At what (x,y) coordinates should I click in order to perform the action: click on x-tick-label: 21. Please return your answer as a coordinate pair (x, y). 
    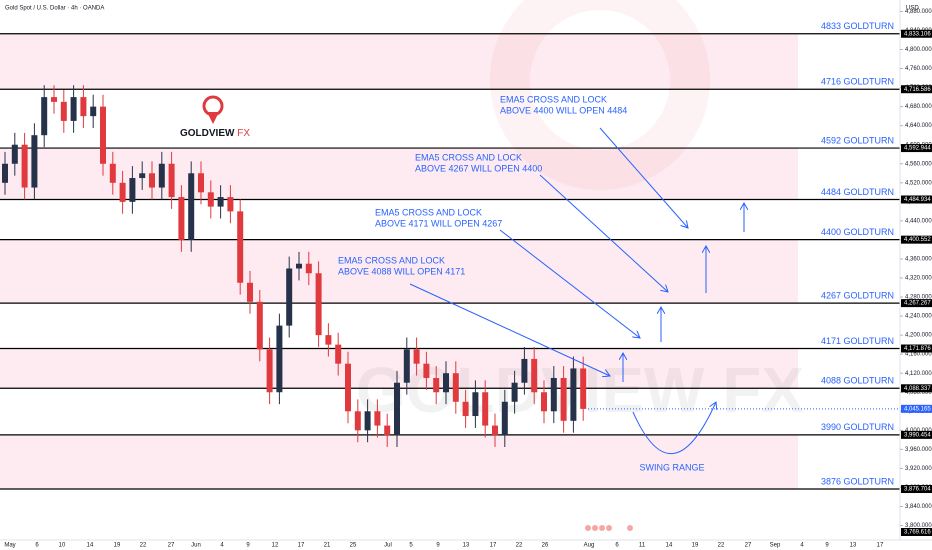
    Looking at the image, I should click on (327, 546).